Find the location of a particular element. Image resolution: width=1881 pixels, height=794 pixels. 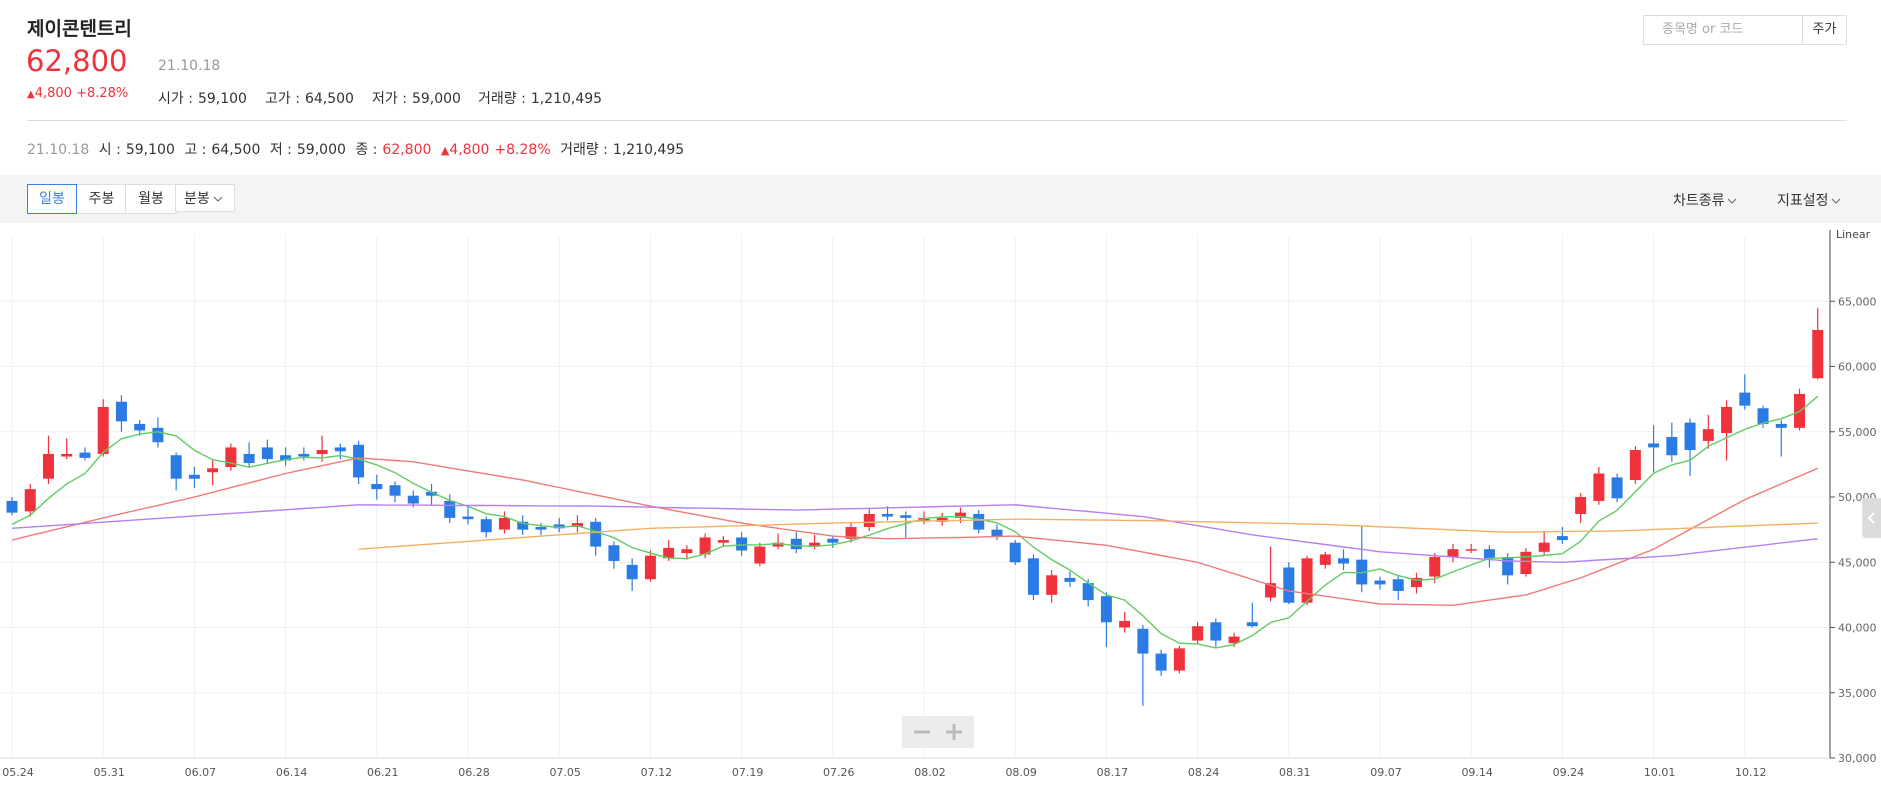

menu-dropdown: 지표설정 is located at coordinates (1809, 200).